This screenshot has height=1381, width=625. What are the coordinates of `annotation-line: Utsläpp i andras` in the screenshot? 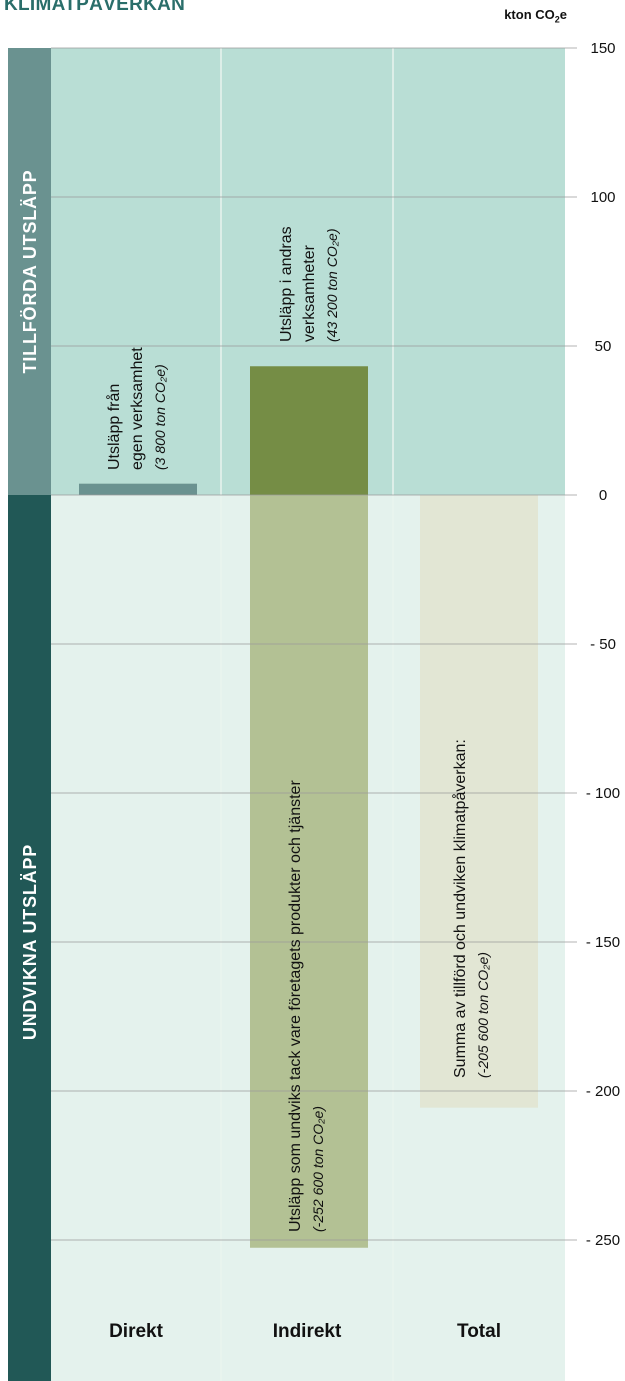 It's located at (286, 284).